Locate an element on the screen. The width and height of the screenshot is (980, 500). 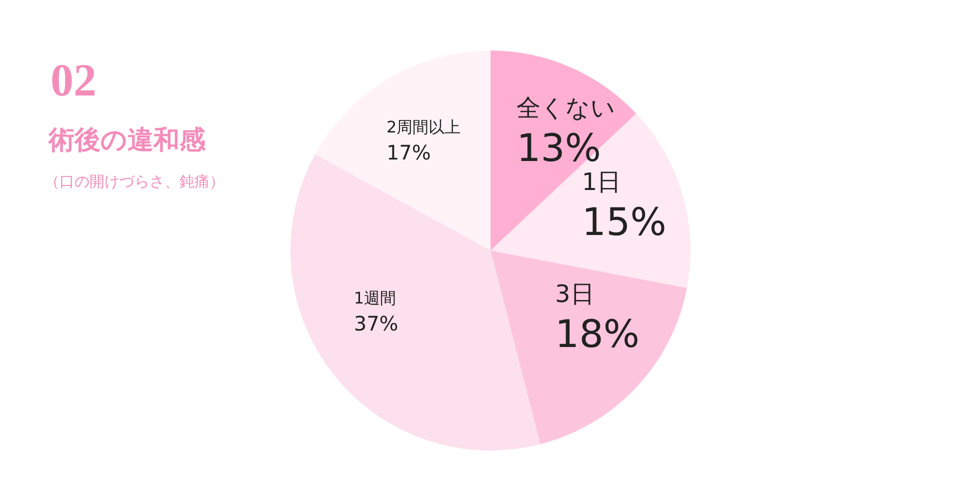
data-label: 13% is located at coordinates (559, 148).